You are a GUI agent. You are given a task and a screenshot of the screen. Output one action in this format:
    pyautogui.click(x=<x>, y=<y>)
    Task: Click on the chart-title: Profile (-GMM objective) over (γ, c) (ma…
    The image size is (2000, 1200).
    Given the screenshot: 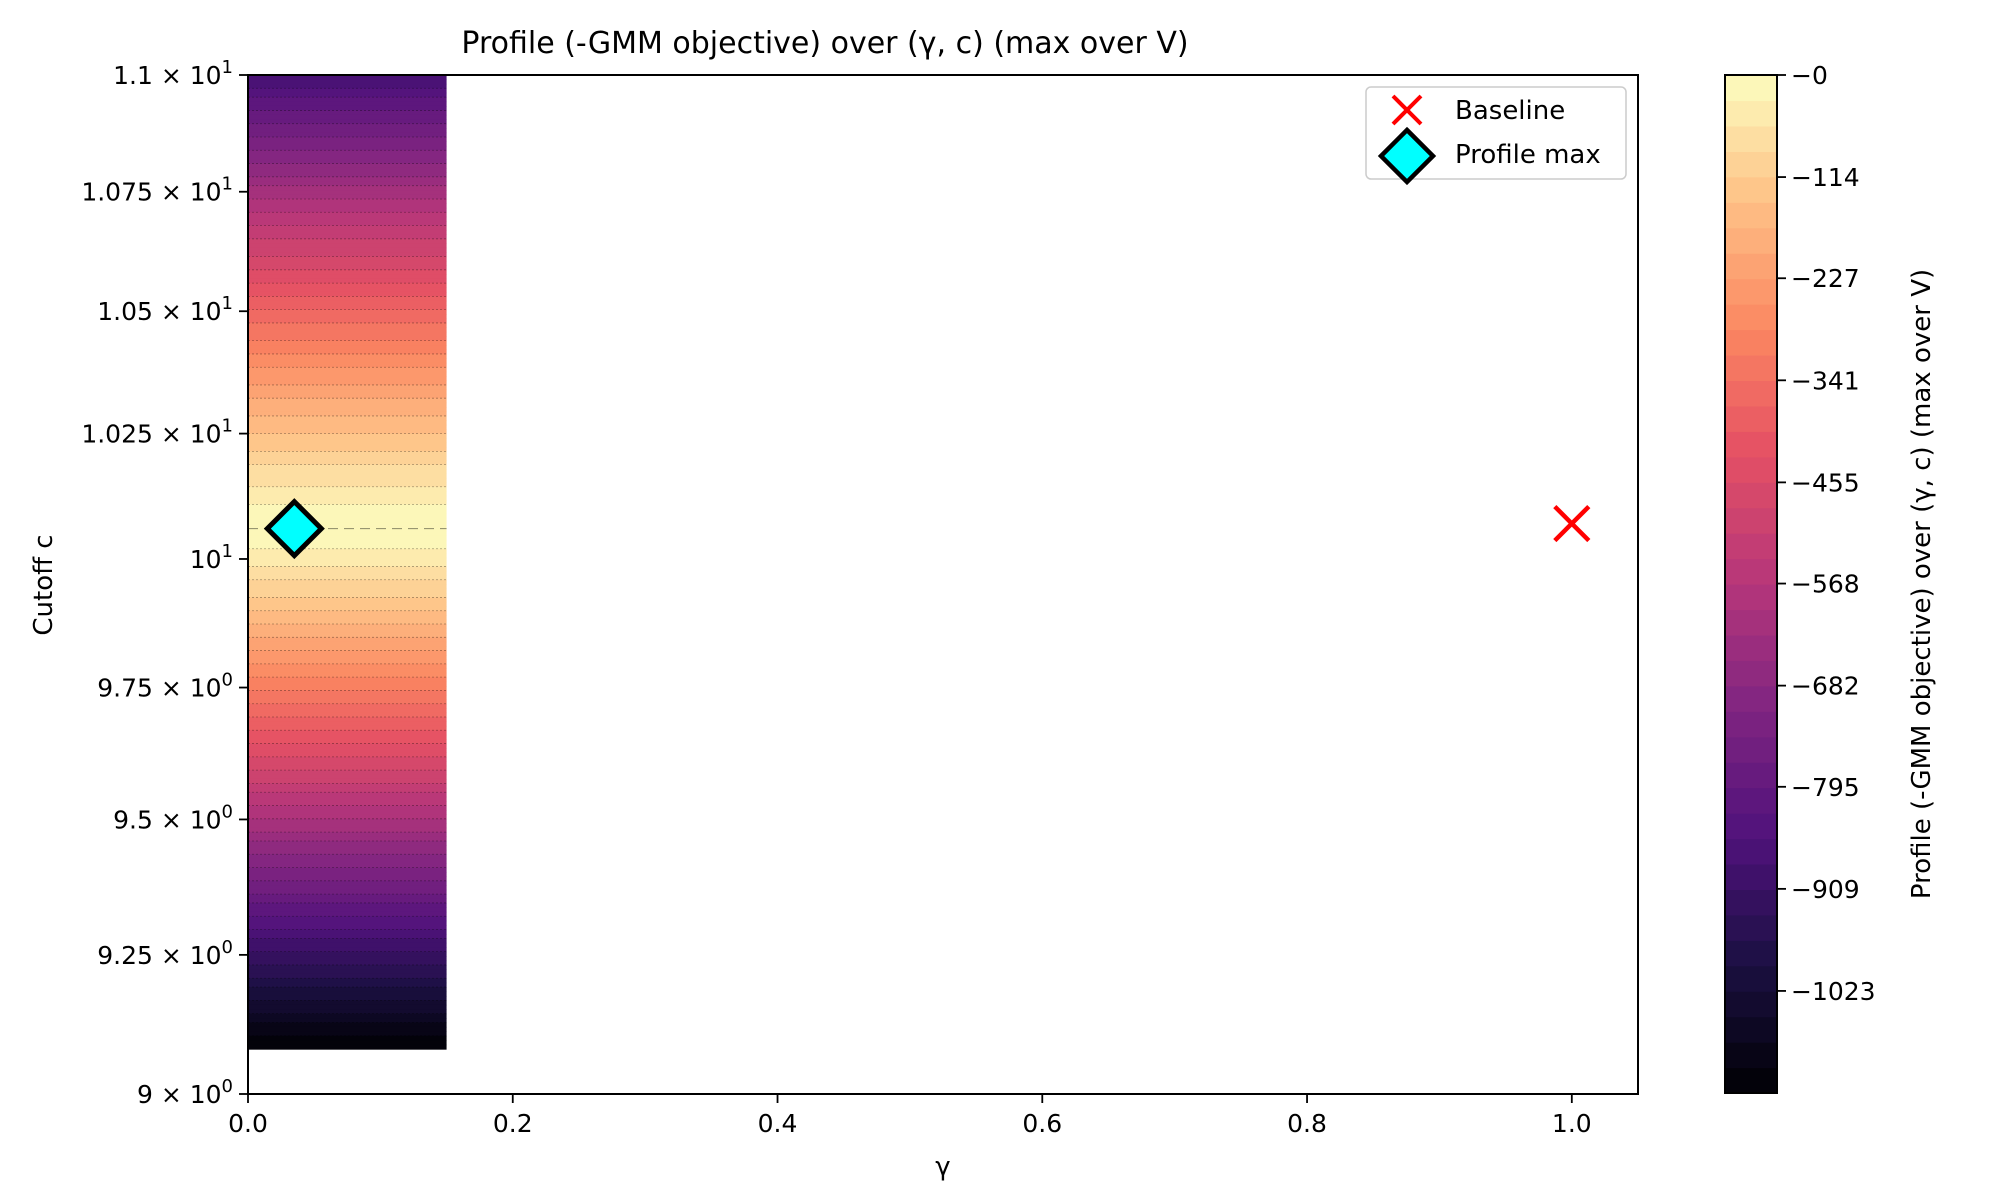 What is the action you would take?
    pyautogui.click(x=824, y=43)
    